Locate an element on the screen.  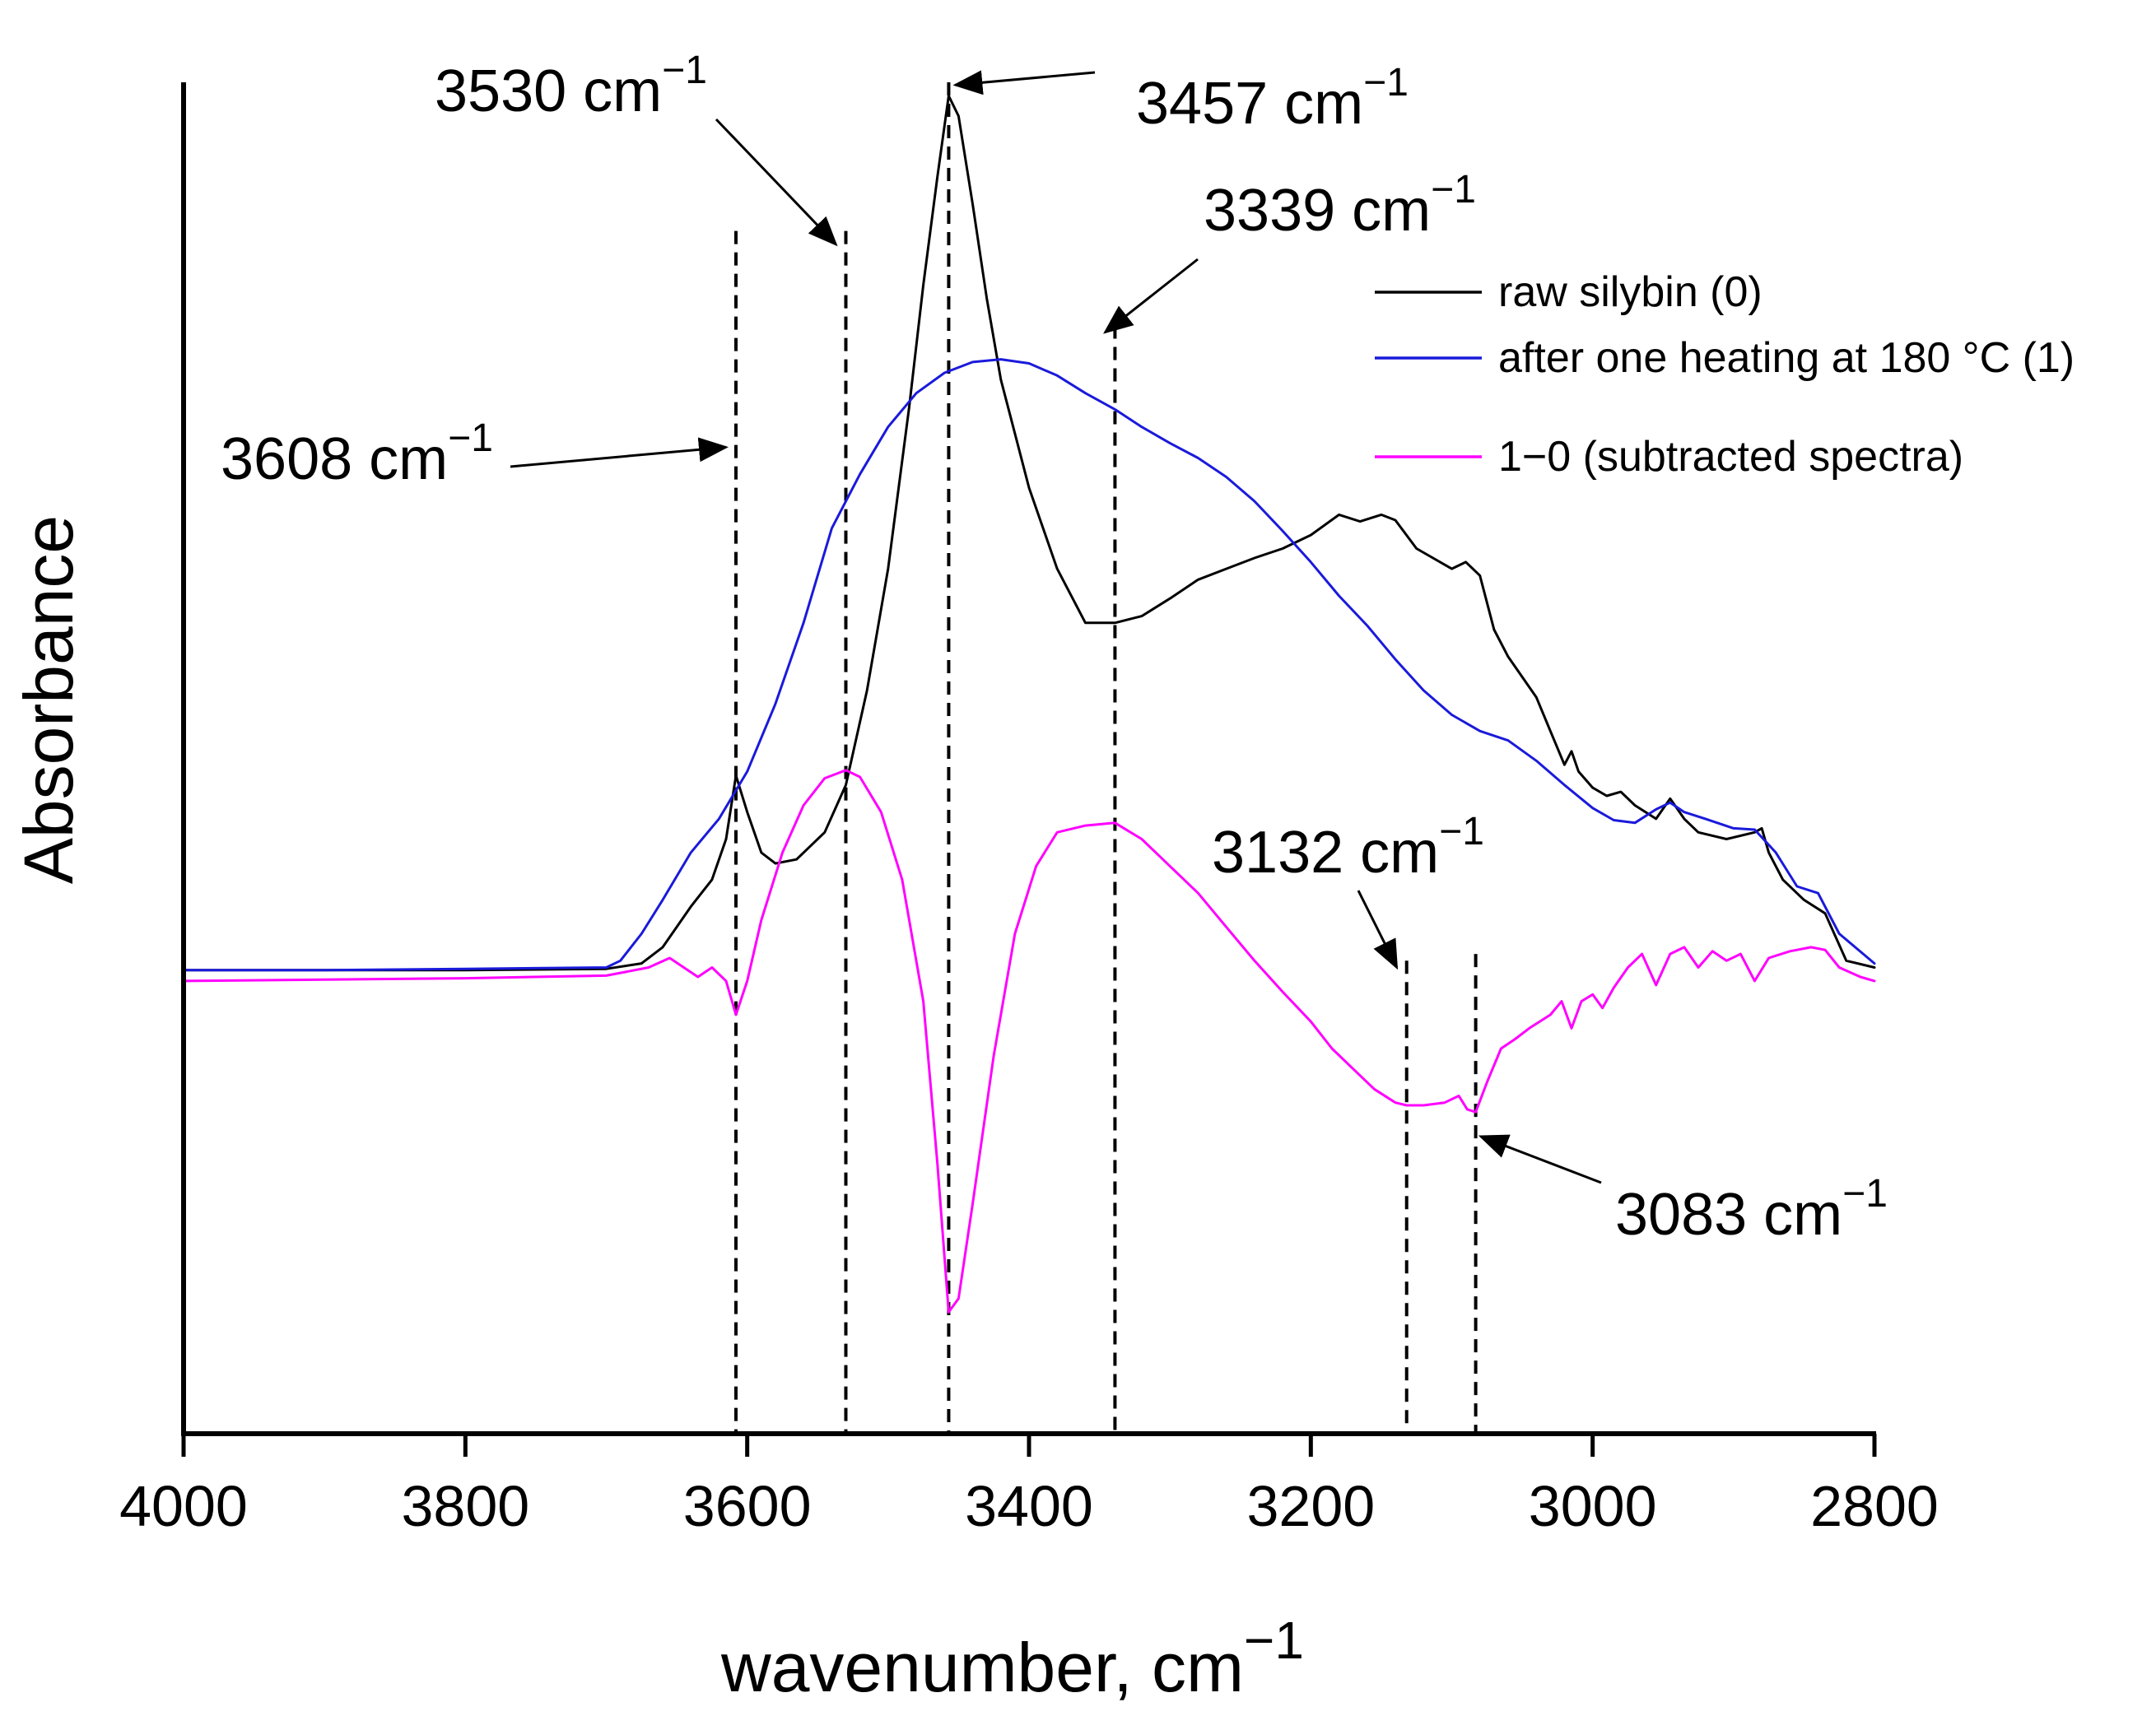
annotation-3608: 3608 cm−1 is located at coordinates (475, 454).